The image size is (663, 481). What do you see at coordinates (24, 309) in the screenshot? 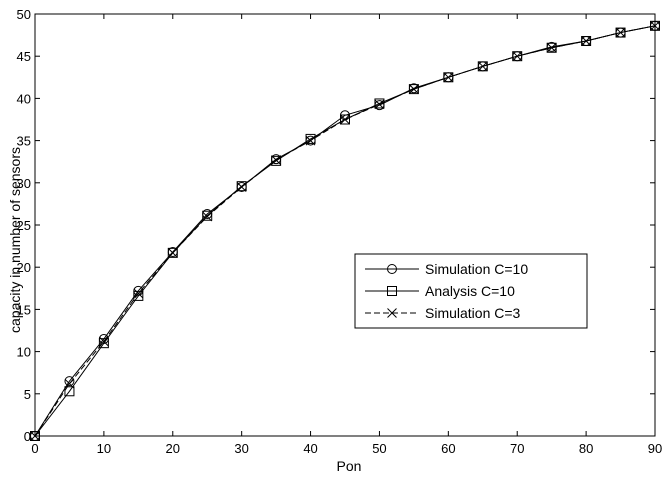
I see `y-tick-label: 15` at bounding box center [24, 309].